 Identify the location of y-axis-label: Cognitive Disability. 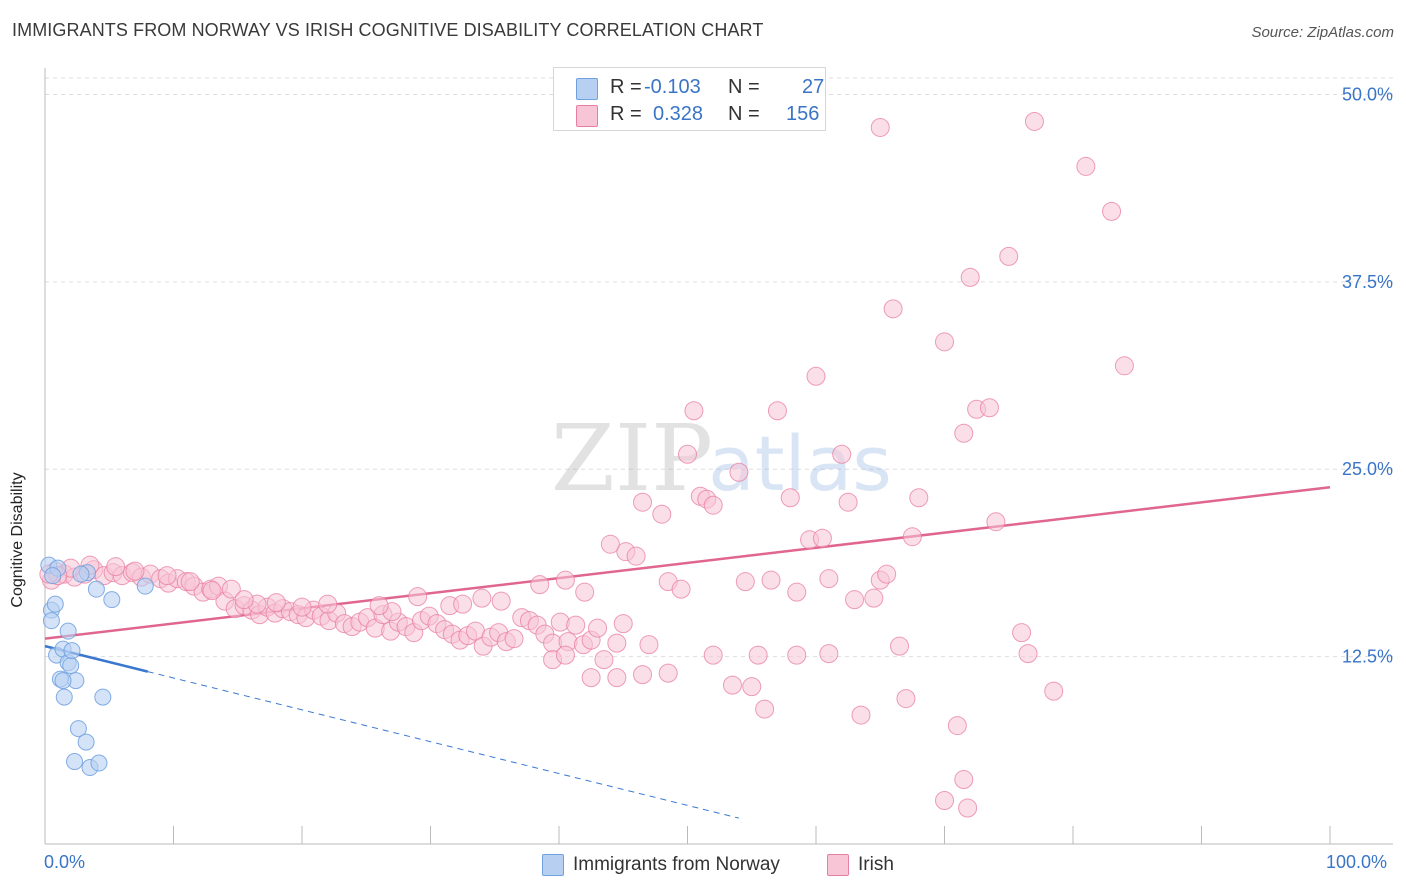
(17, 540).